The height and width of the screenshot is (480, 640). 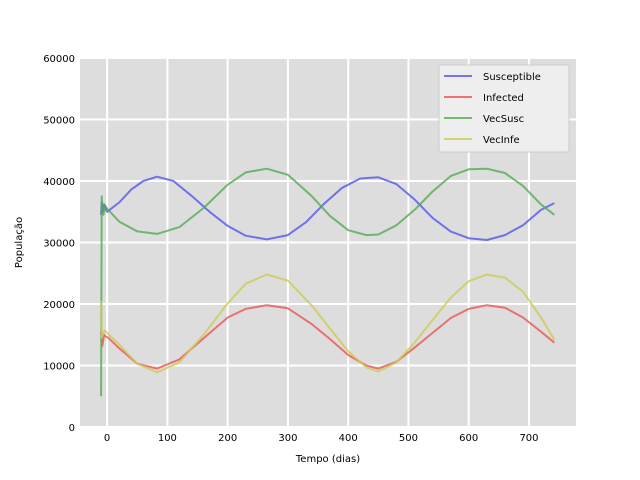 What do you see at coordinates (72, 428) in the screenshot?
I see `y-tick-label: 0` at bounding box center [72, 428].